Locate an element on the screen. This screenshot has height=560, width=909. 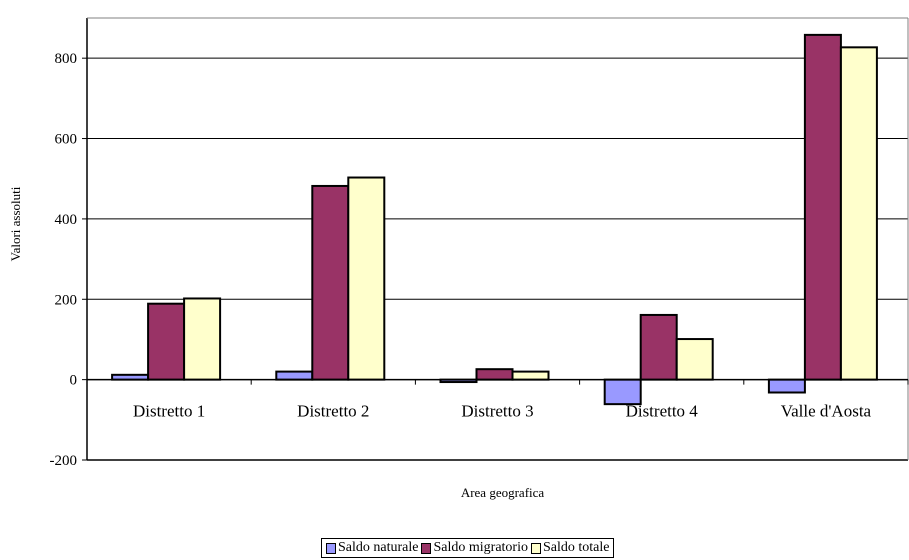
legend-item: Saldo totale is located at coordinates (570, 548).